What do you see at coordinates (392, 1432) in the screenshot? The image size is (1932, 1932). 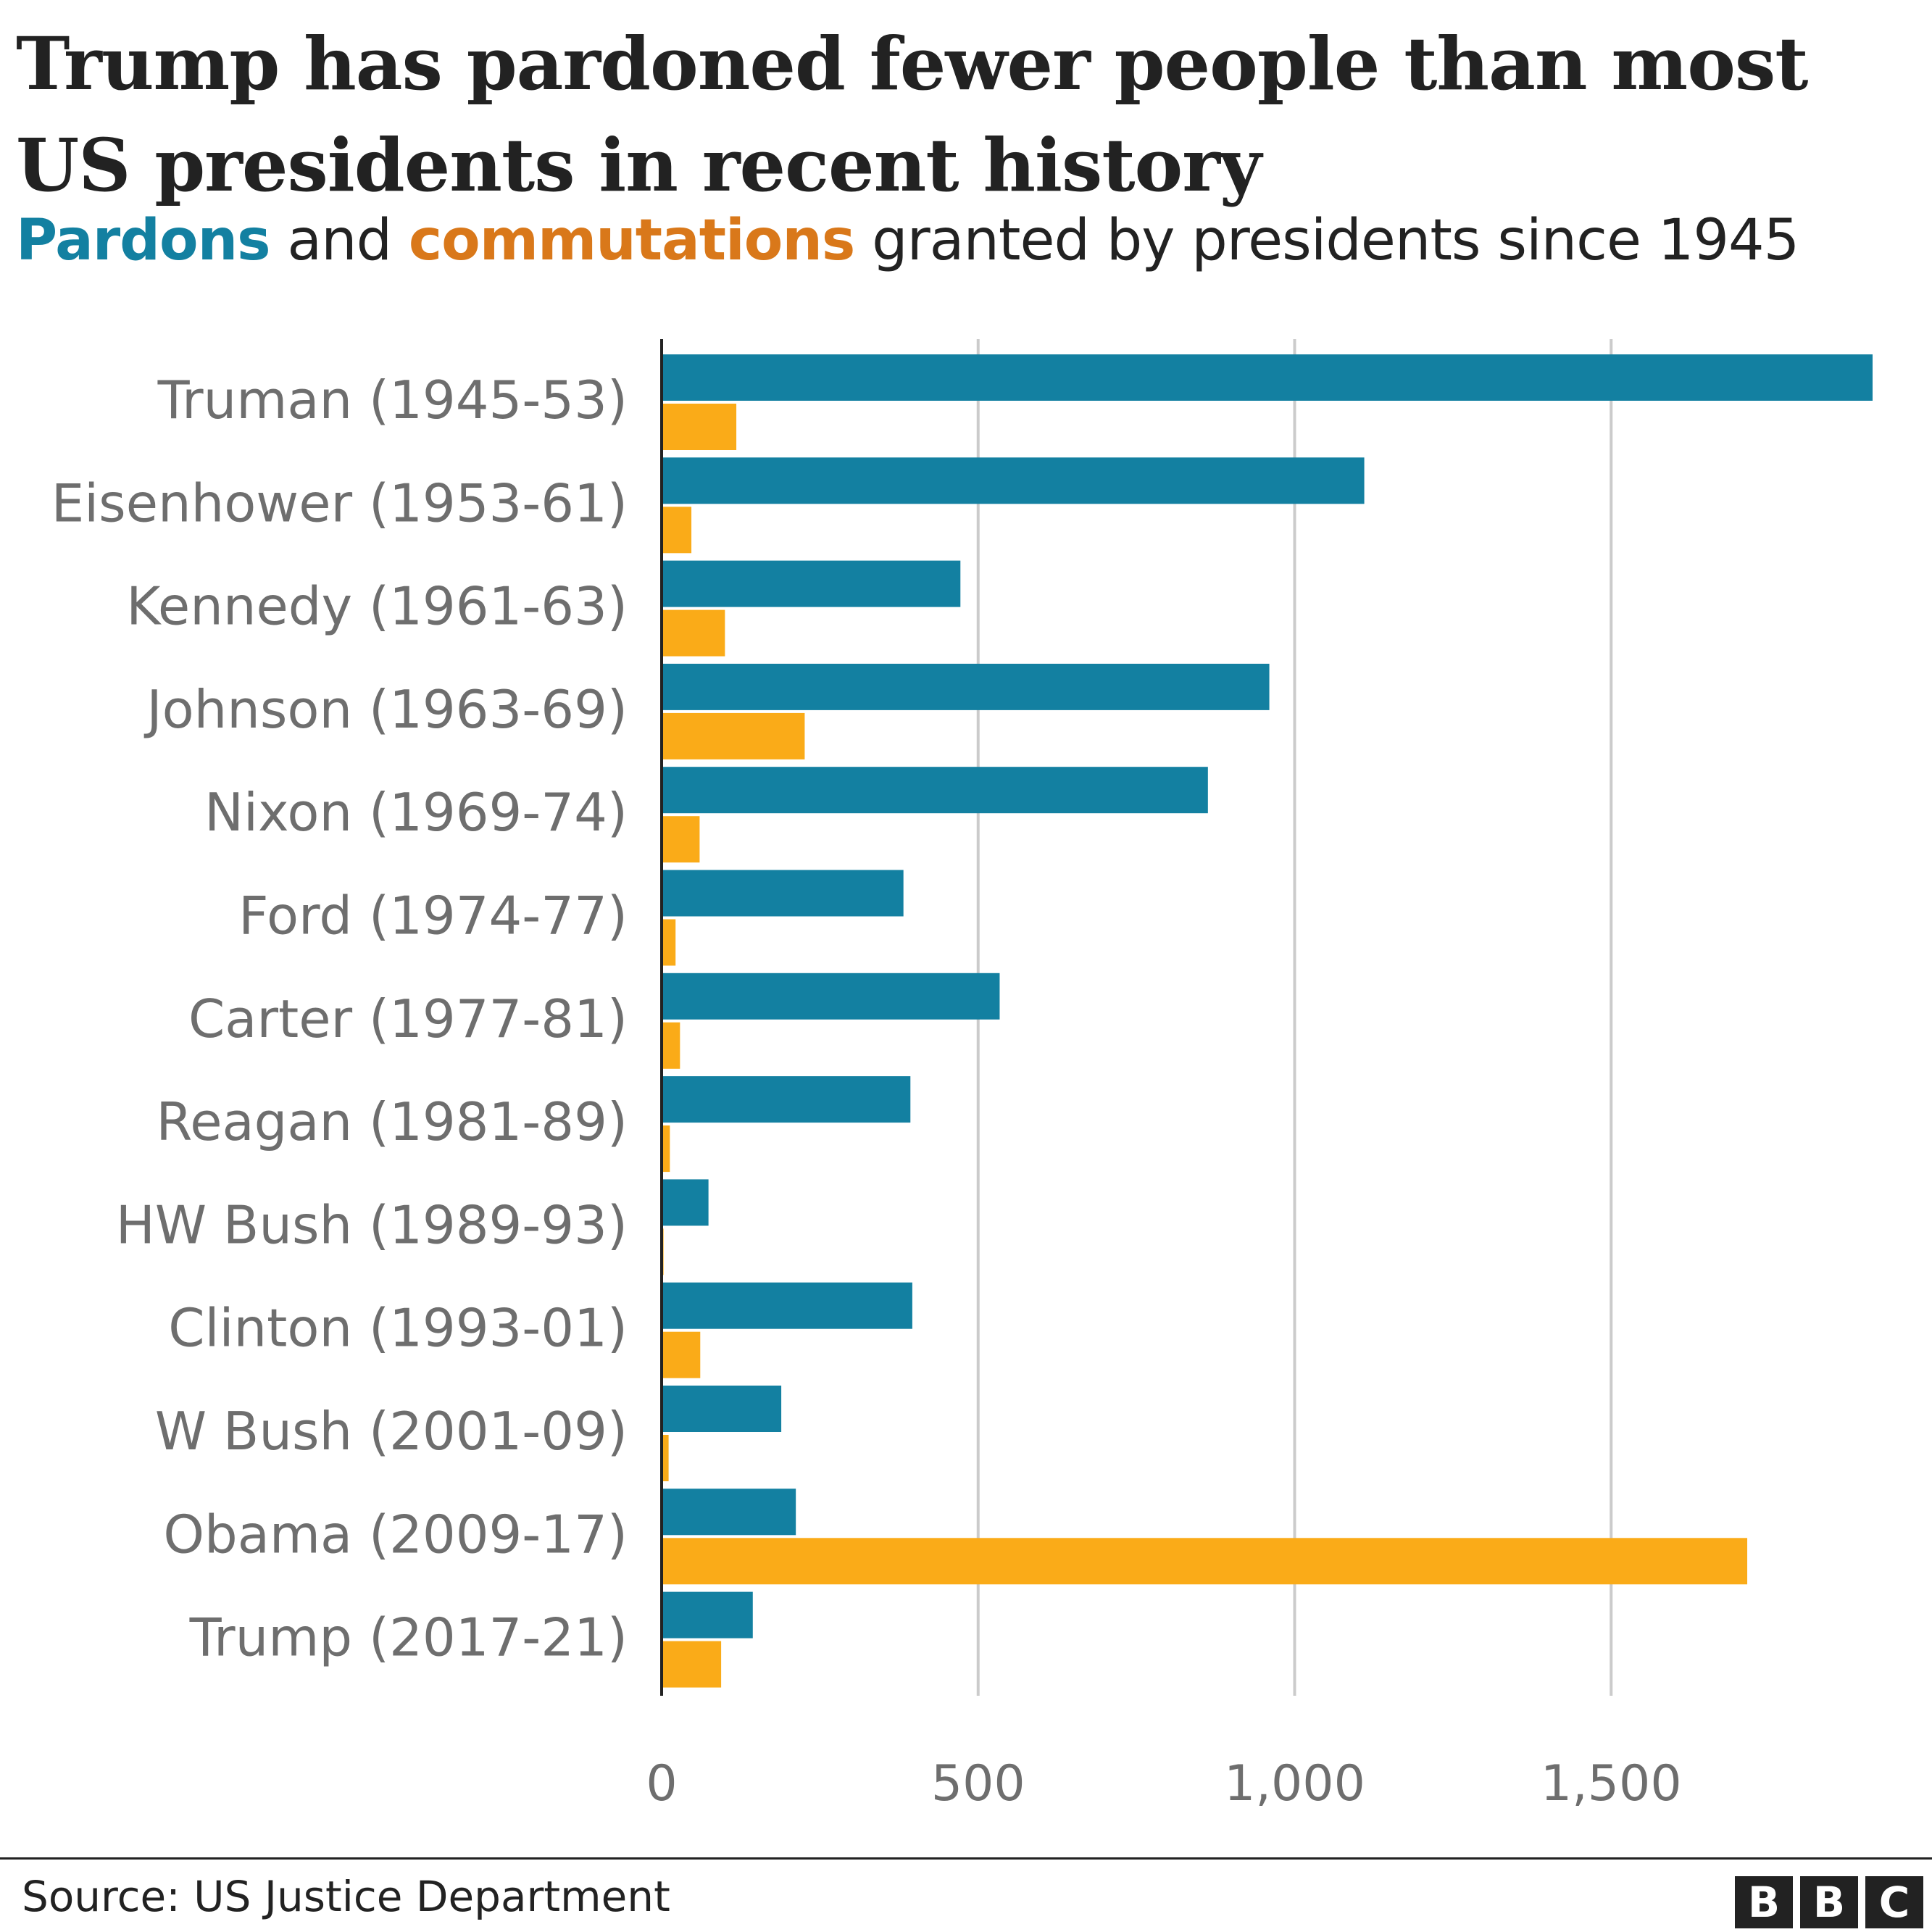 I see `category-label: W Bush (2001-09)` at bounding box center [392, 1432].